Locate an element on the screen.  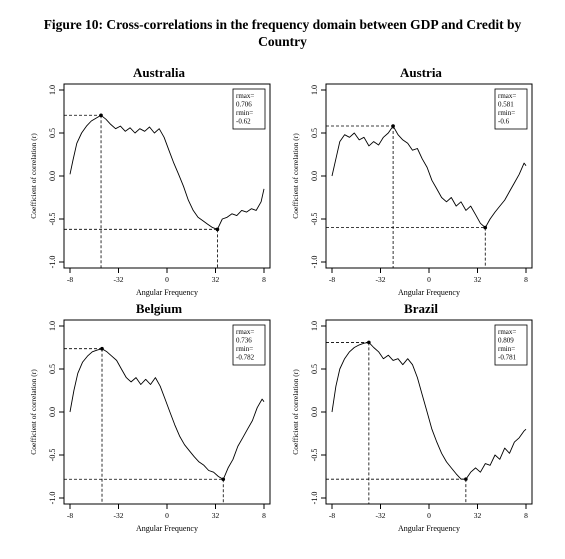
legend-line-4: -0.62 is located at coordinates (243, 122).